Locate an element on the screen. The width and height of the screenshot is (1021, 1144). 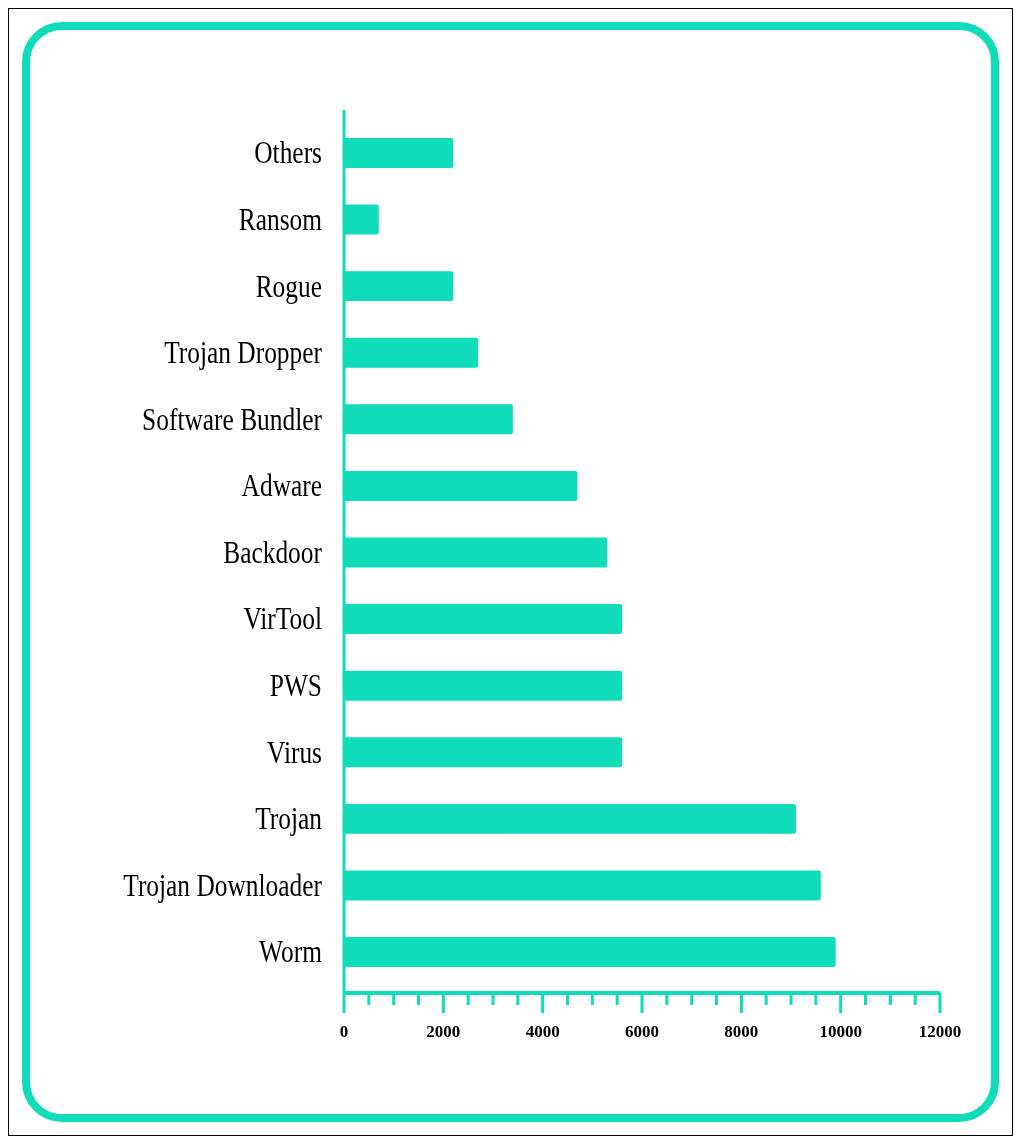
y-tick-label: Software Bundler is located at coordinates (232, 419).